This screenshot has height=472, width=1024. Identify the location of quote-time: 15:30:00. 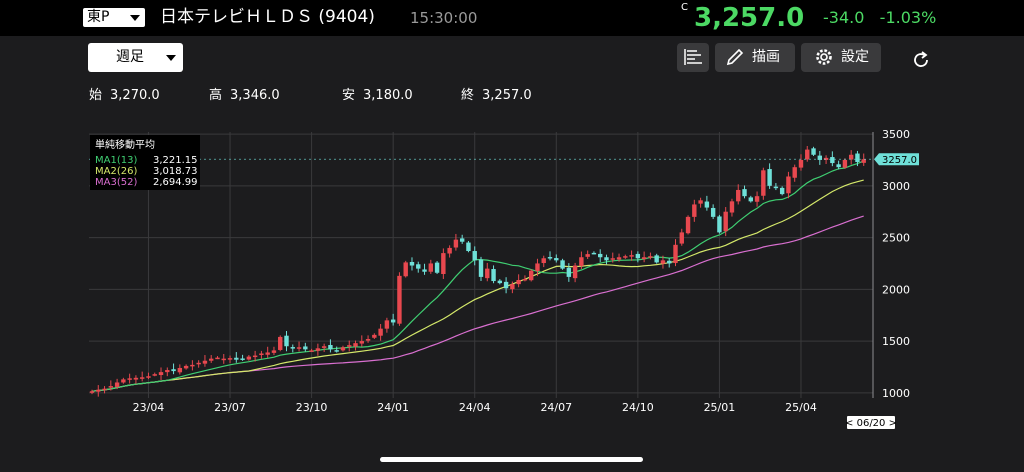
(444, 18).